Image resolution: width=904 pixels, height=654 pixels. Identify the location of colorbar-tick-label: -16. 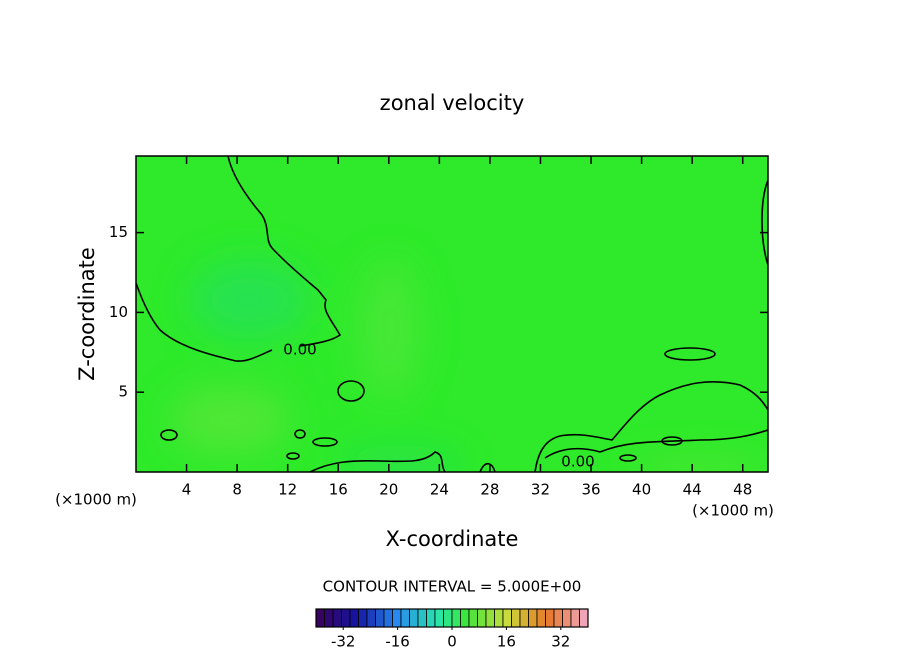
(397, 642).